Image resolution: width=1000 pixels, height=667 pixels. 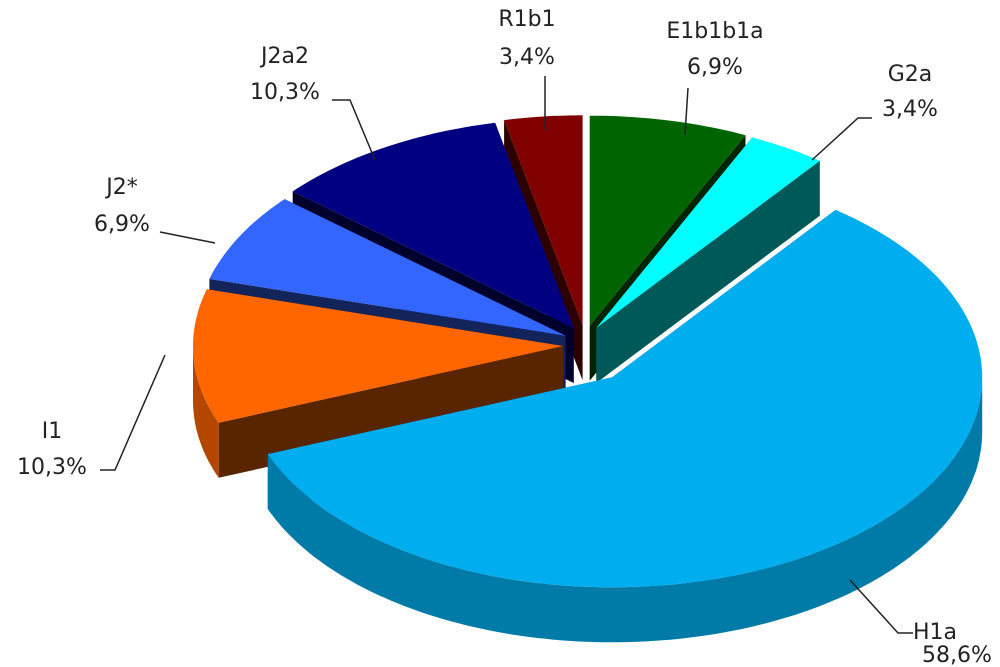 I want to click on slice-label: J2a2, so click(x=284, y=56).